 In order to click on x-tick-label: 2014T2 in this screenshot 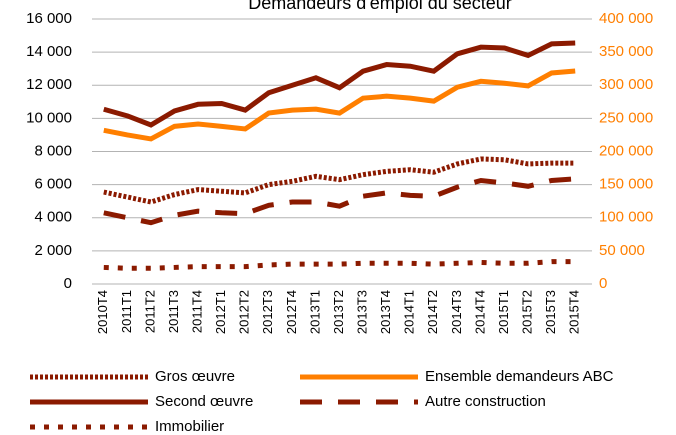, I will do `click(432, 312)`.